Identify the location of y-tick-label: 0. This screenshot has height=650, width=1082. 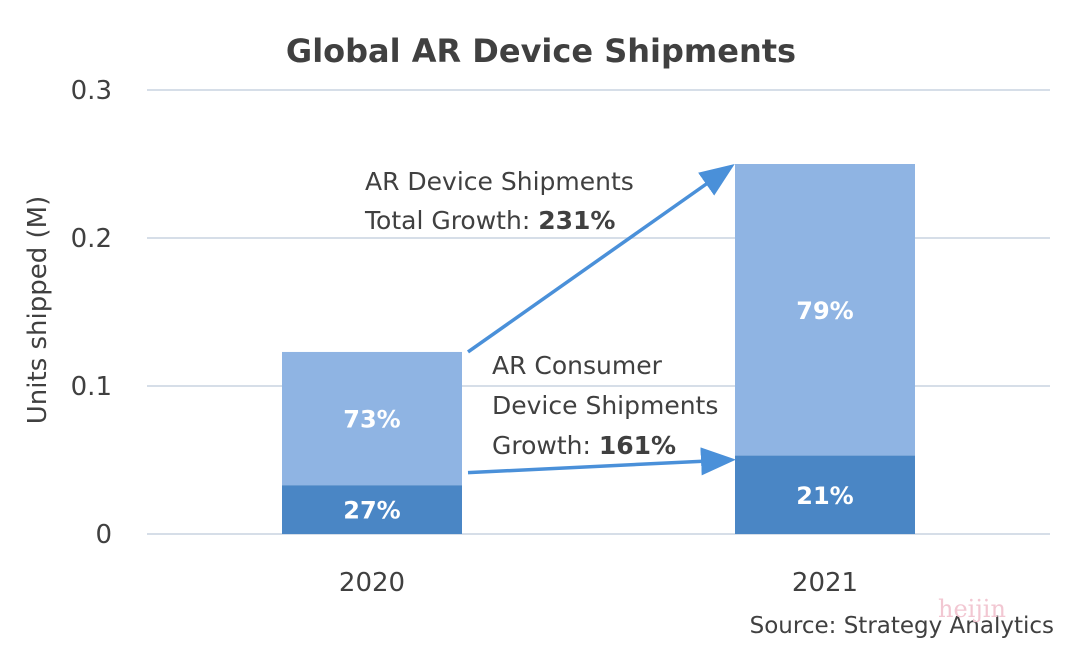
(103, 535).